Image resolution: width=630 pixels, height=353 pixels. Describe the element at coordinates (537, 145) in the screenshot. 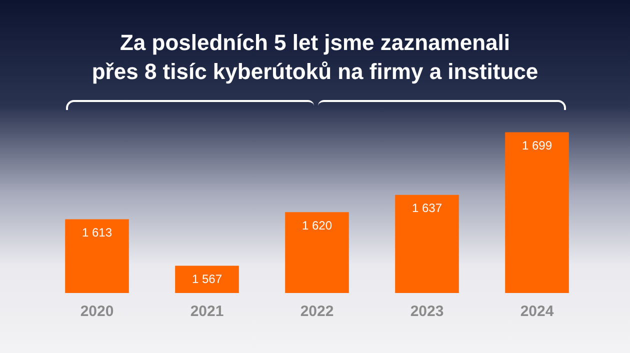

I see `data-label: 1 699` at that location.